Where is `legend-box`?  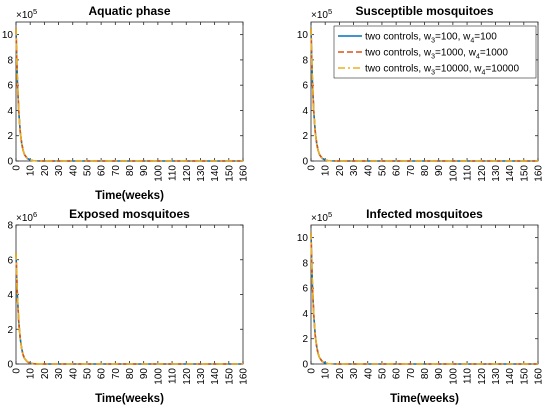
legend-box is located at coordinates (435, 52).